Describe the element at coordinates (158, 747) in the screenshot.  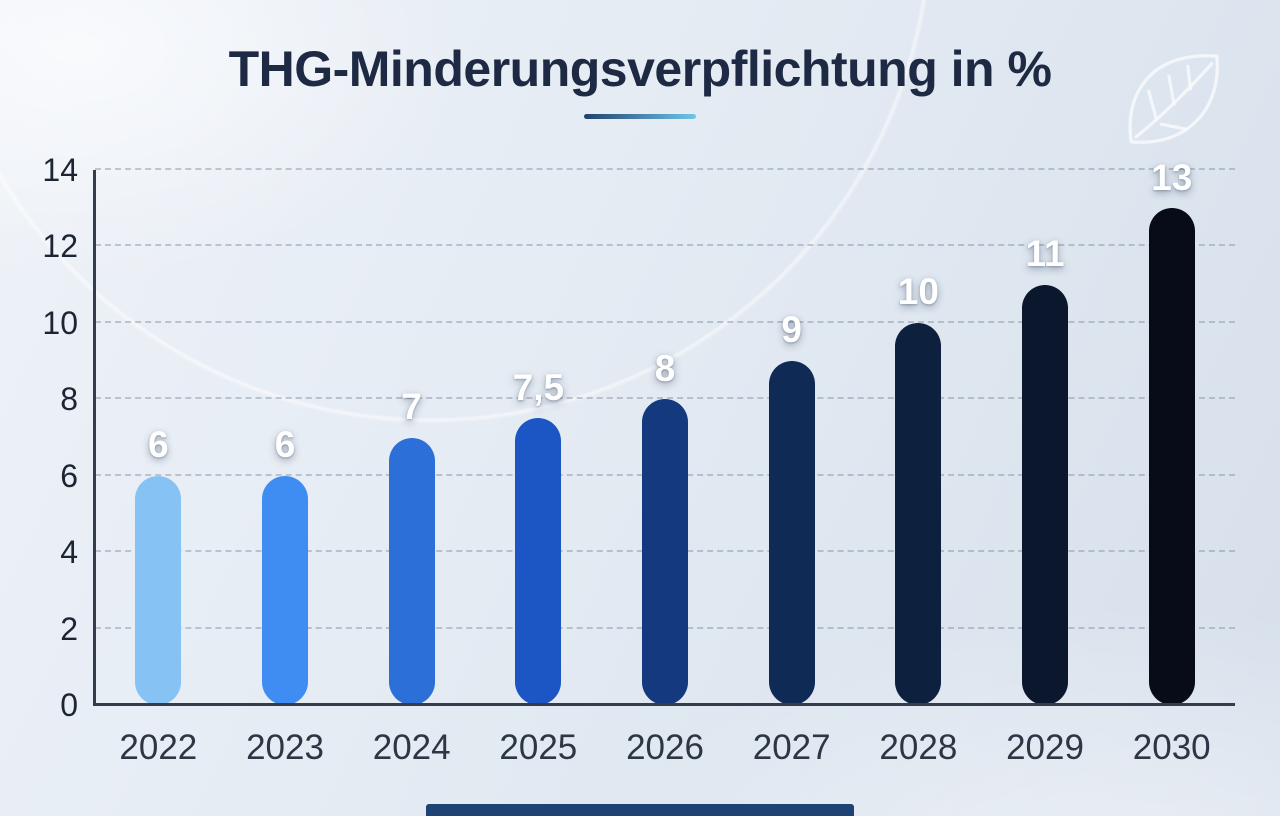
I see `x-tick-label: 2022` at that location.